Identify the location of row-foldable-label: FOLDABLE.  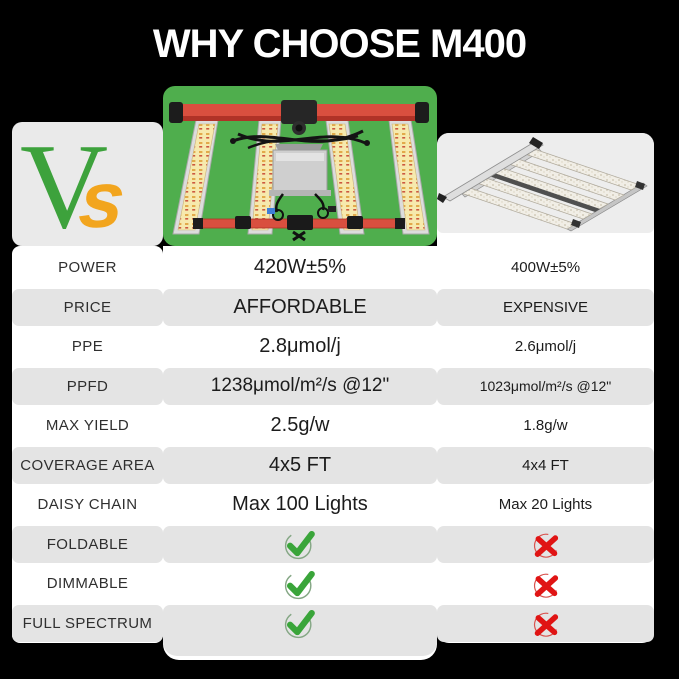
(87, 545).